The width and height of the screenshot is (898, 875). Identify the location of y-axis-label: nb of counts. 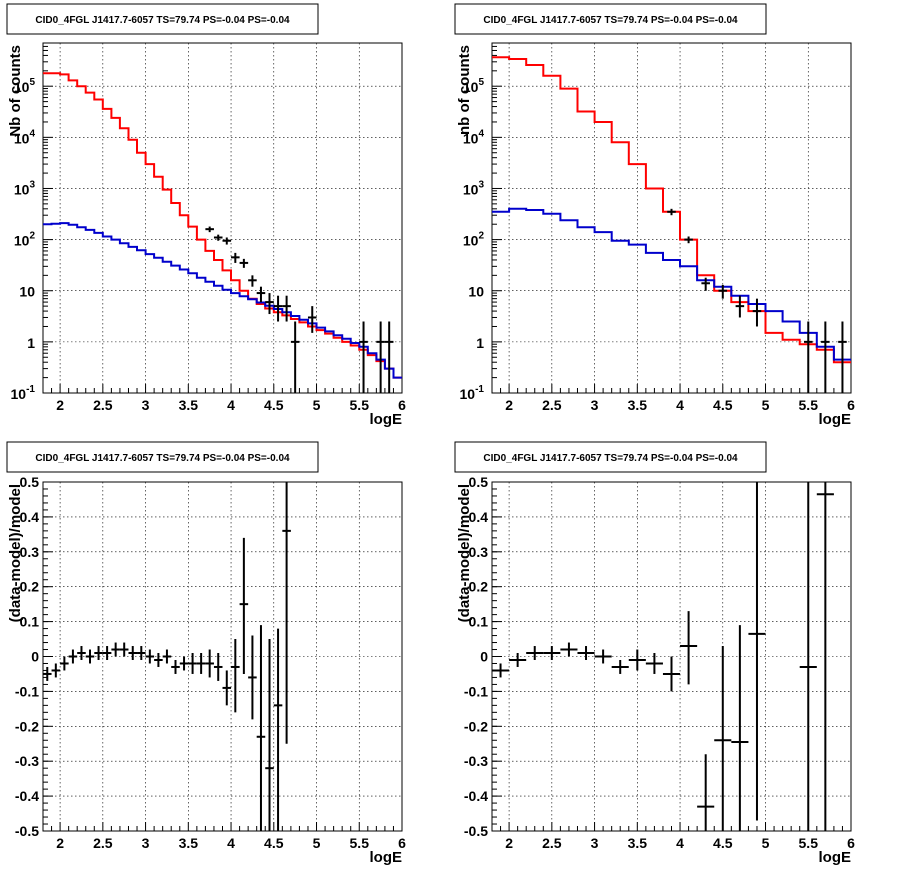
(464, 90).